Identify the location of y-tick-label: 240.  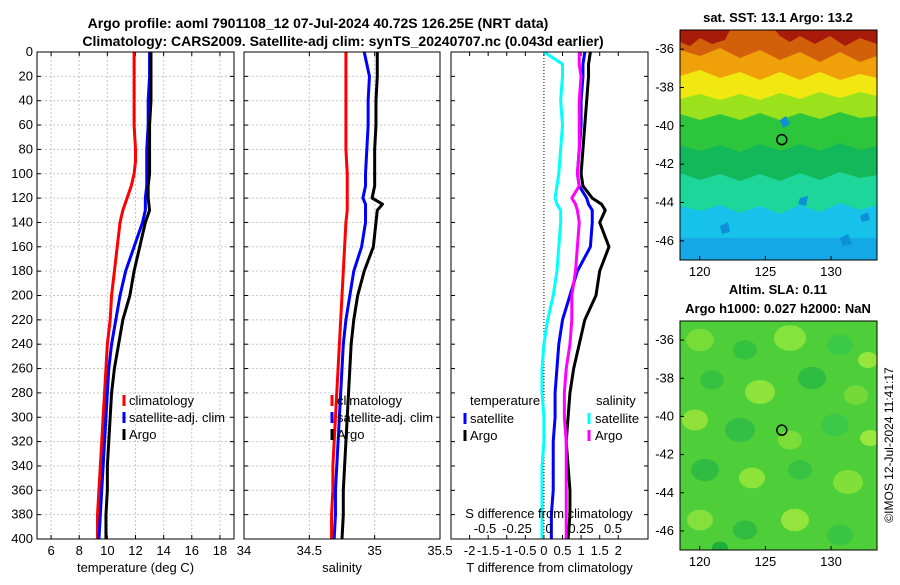
(22, 343).